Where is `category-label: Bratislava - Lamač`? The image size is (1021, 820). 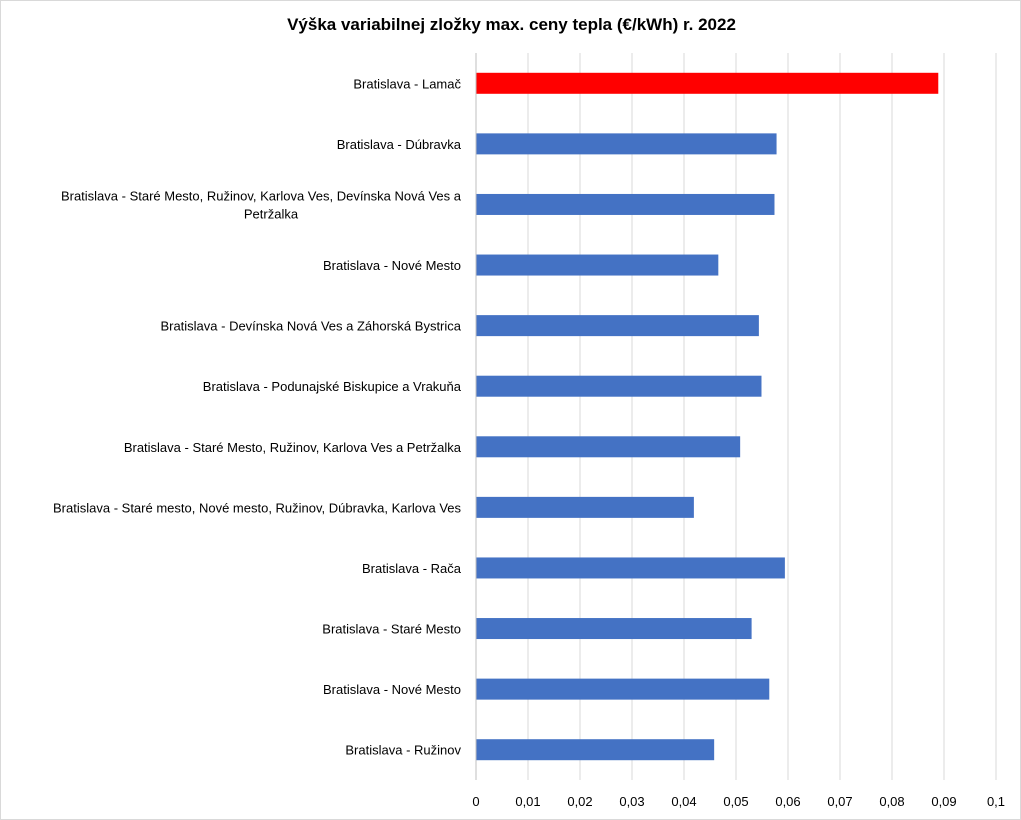
category-label: Bratislava - Lamač is located at coordinates (407, 83).